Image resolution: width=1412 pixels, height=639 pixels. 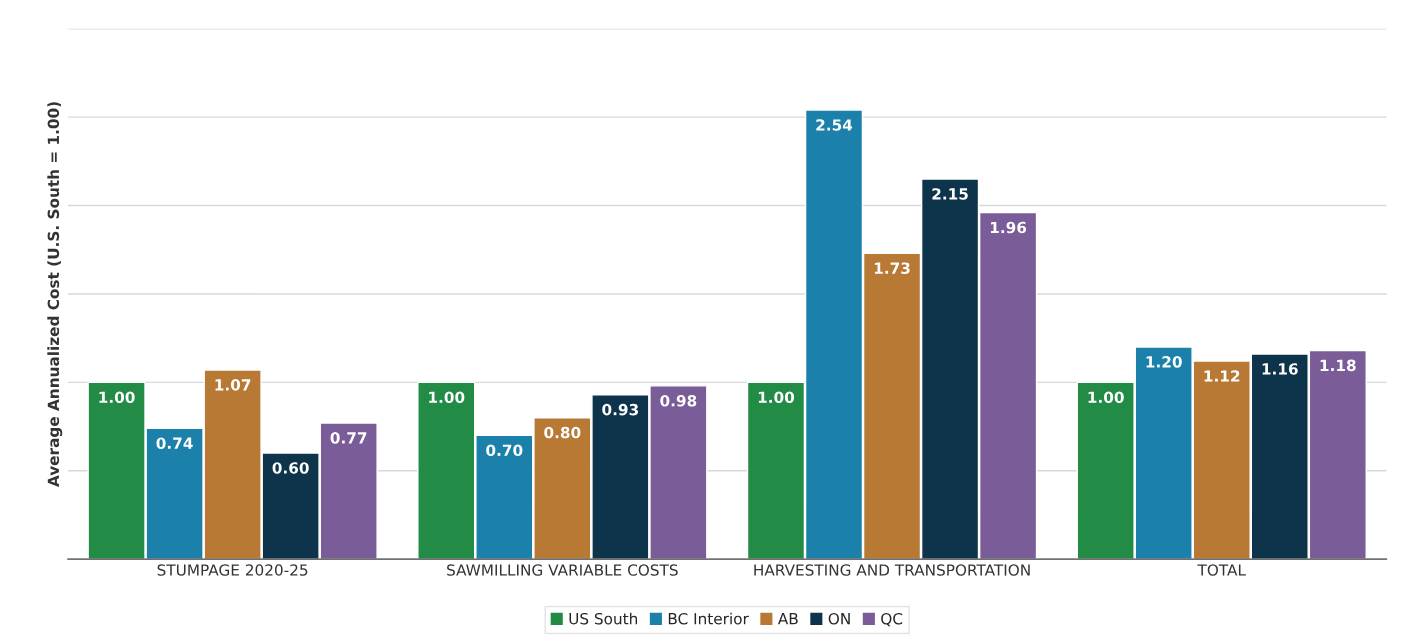 I want to click on legend-label: QC, so click(x=892, y=619).